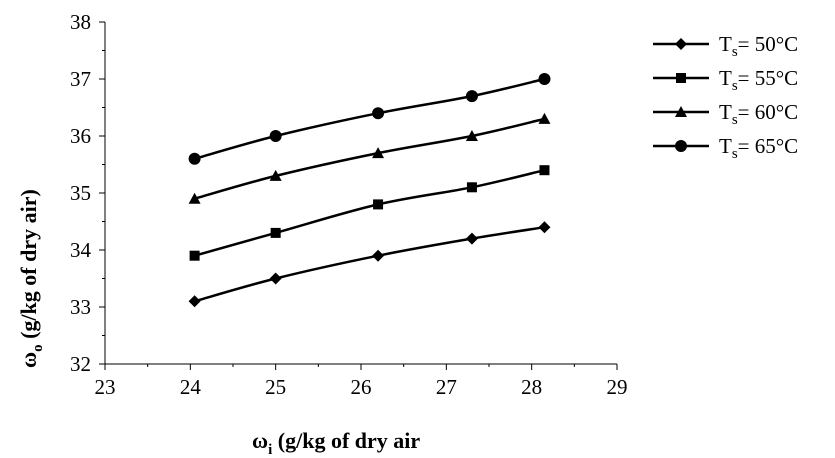  I want to click on x-tick-label: 27, so click(446, 387).